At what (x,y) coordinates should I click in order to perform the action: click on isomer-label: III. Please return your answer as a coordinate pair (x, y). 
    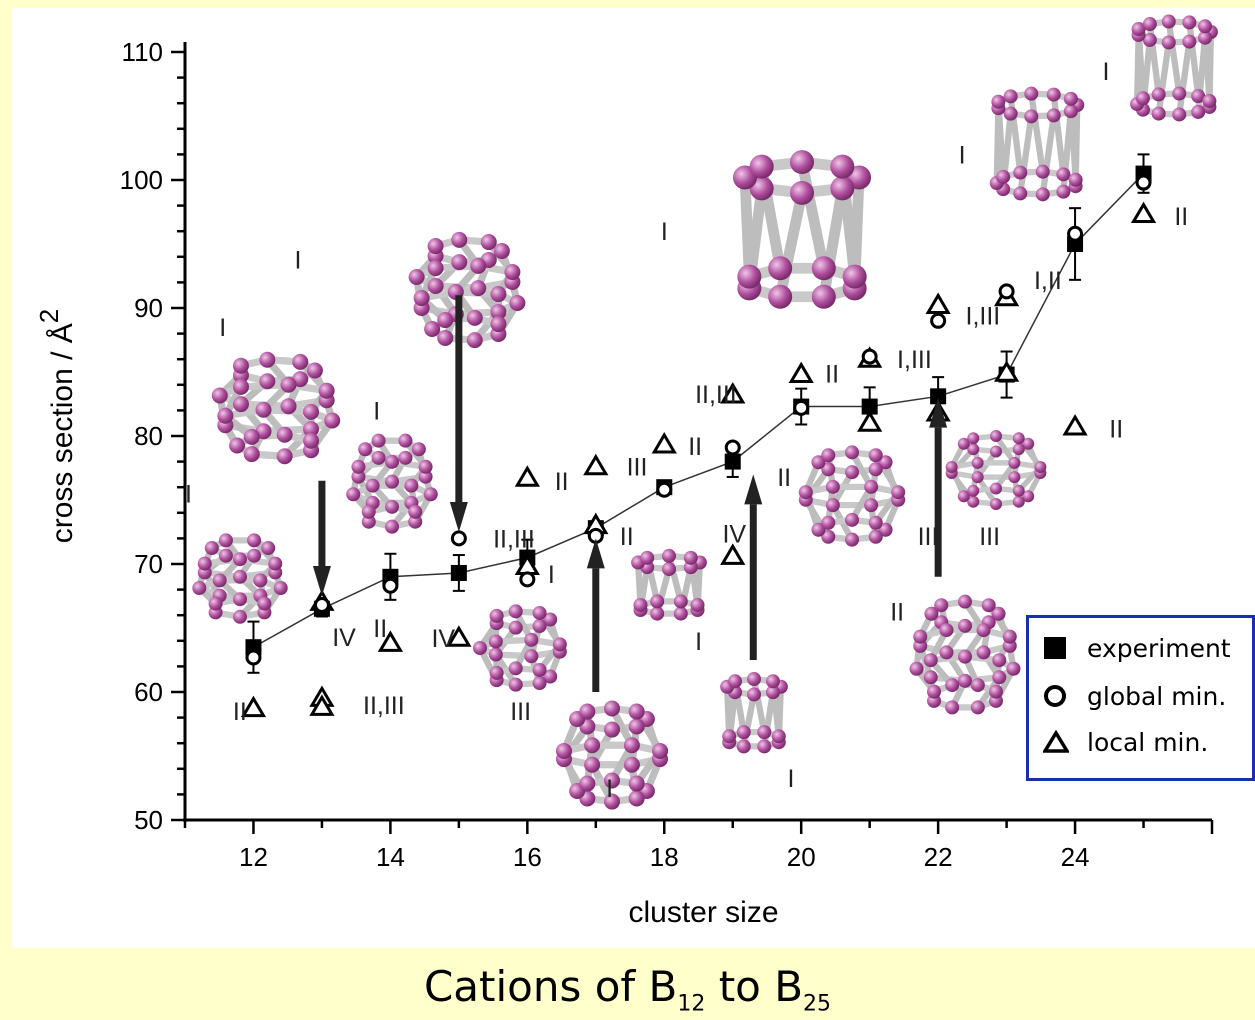
    Looking at the image, I should click on (928, 537).